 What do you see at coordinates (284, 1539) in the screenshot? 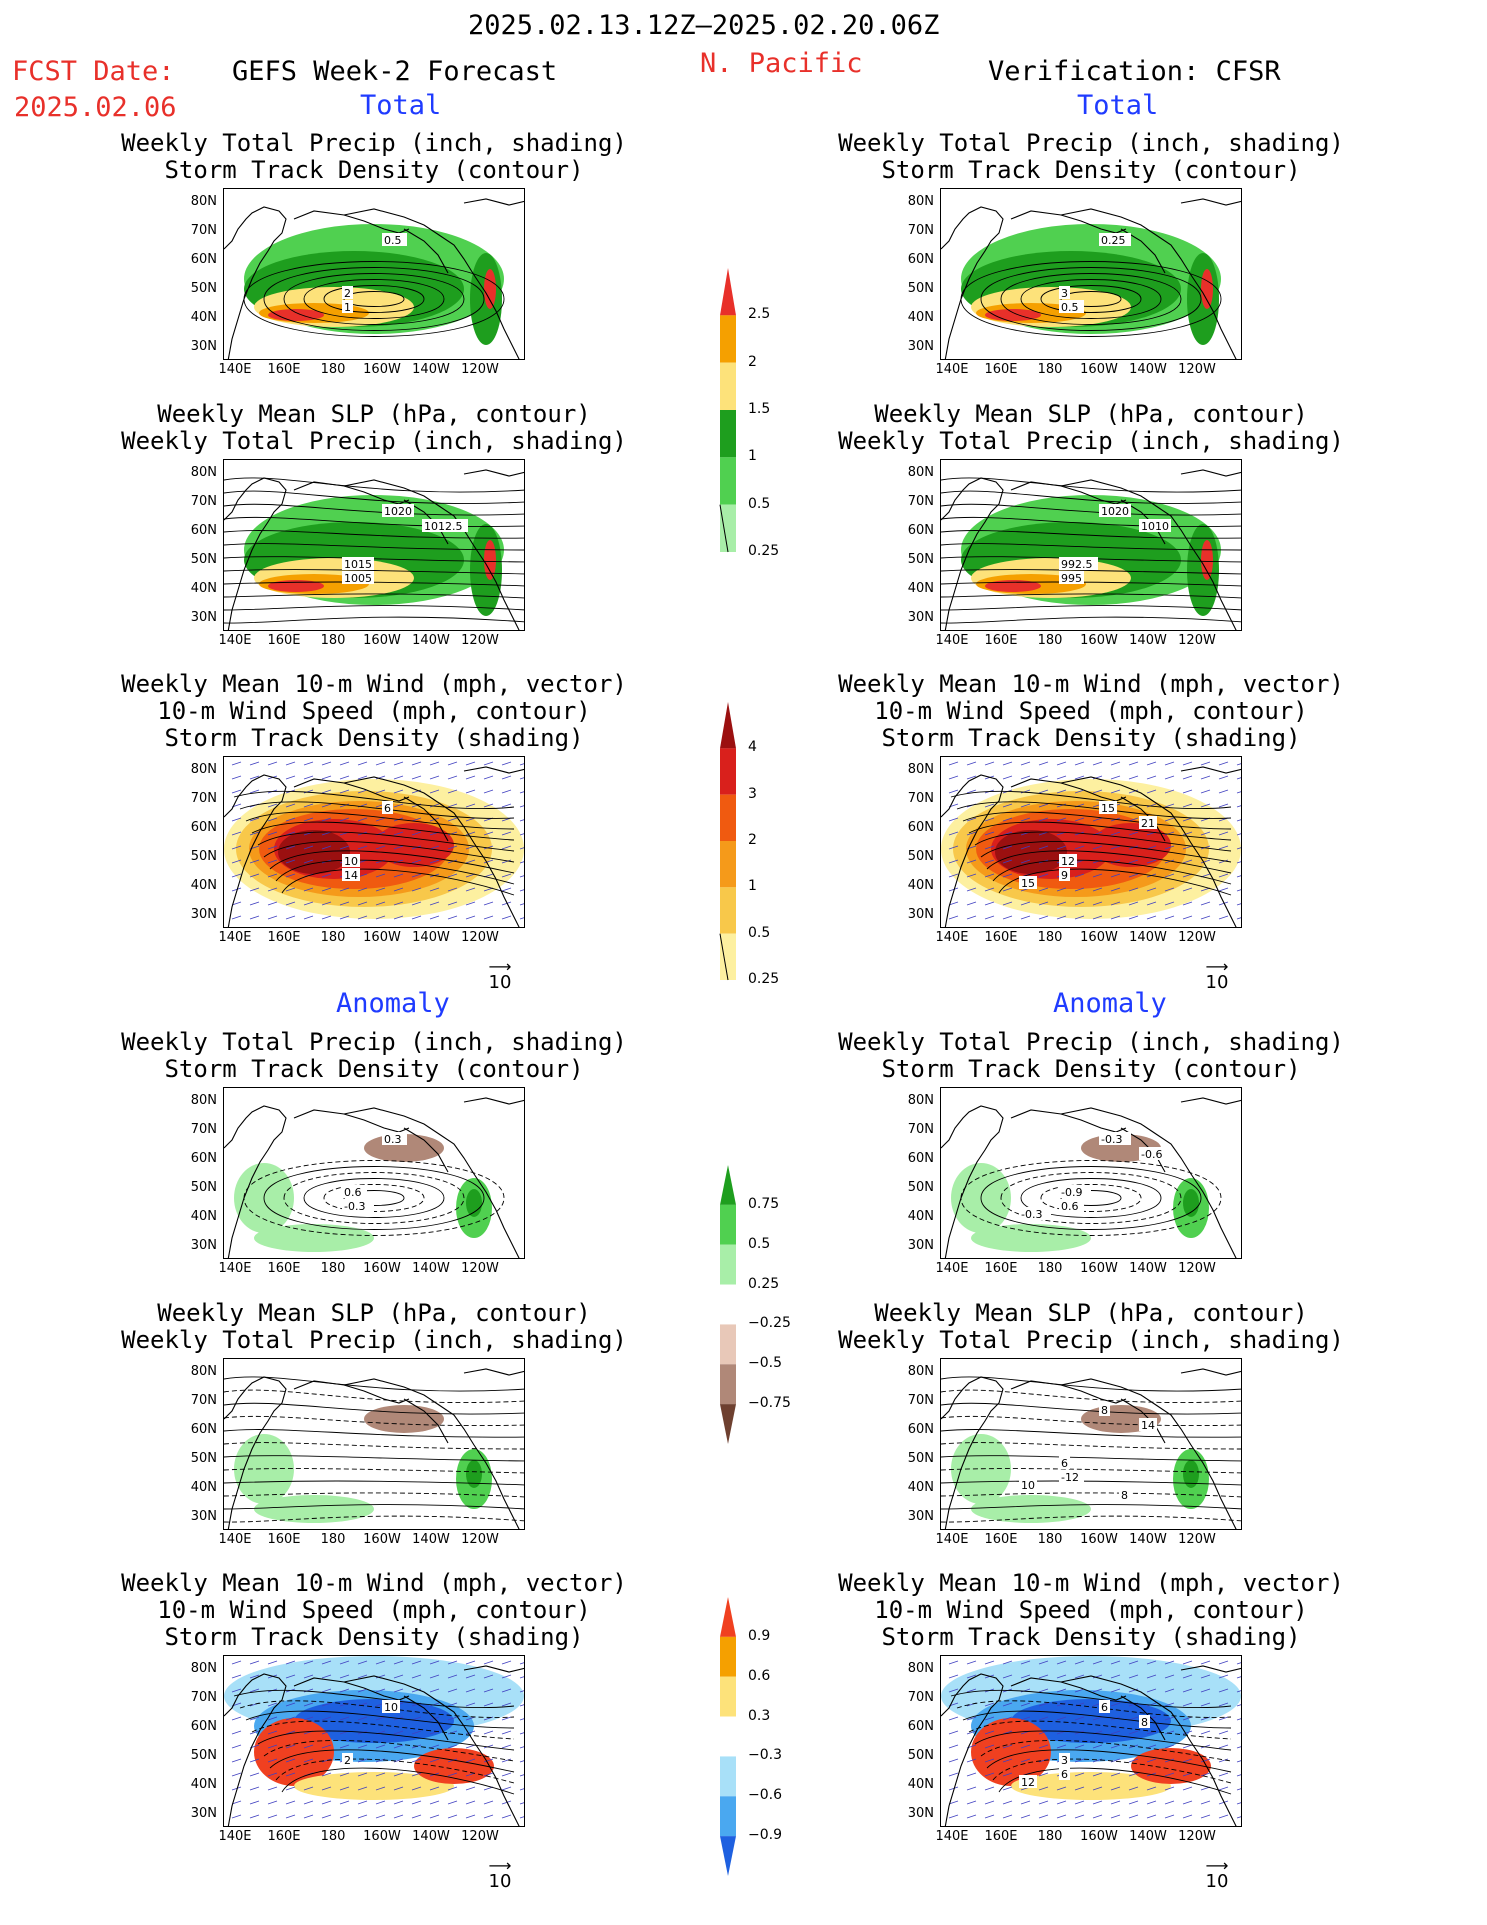
I see `p5l-lon-tick: 160E` at bounding box center [284, 1539].